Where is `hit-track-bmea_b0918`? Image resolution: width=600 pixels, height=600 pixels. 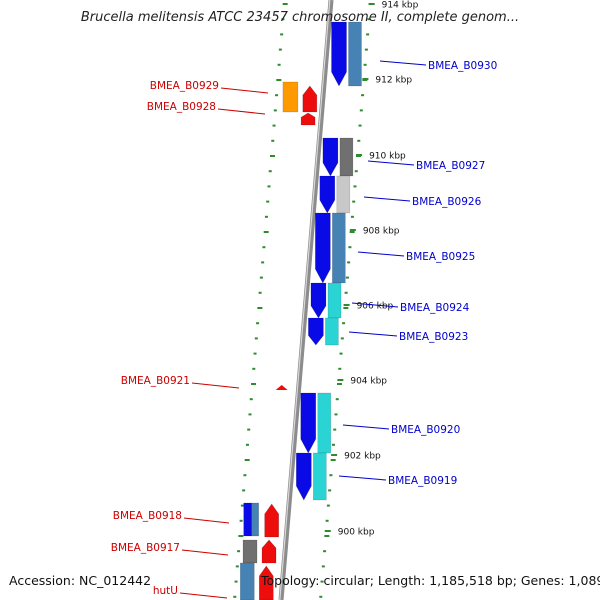 hit-track-bmea_b0918 is located at coordinates (247, 519).